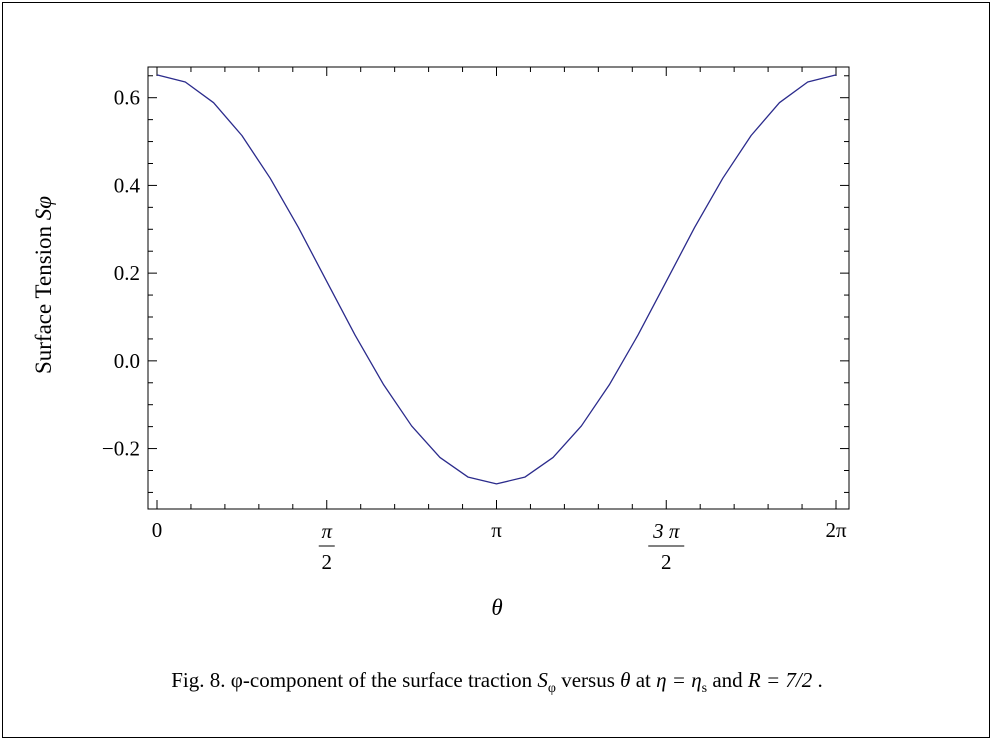  Describe the element at coordinates (780, 680) in the screenshot. I see `caption-r-expr: R = 7/2` at that location.